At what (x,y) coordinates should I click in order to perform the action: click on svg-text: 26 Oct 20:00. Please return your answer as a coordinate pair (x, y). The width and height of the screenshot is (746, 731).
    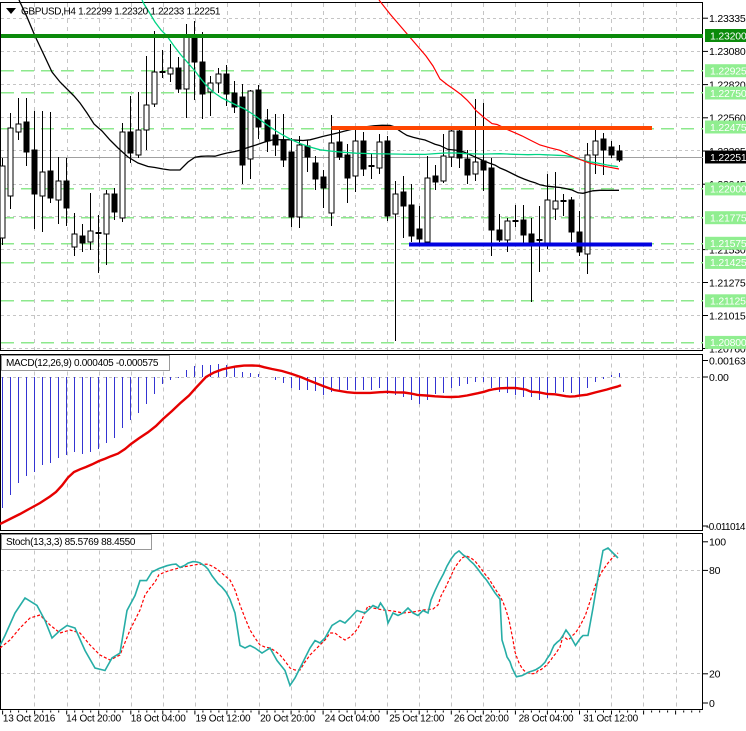
    Looking at the image, I should click on (481, 719).